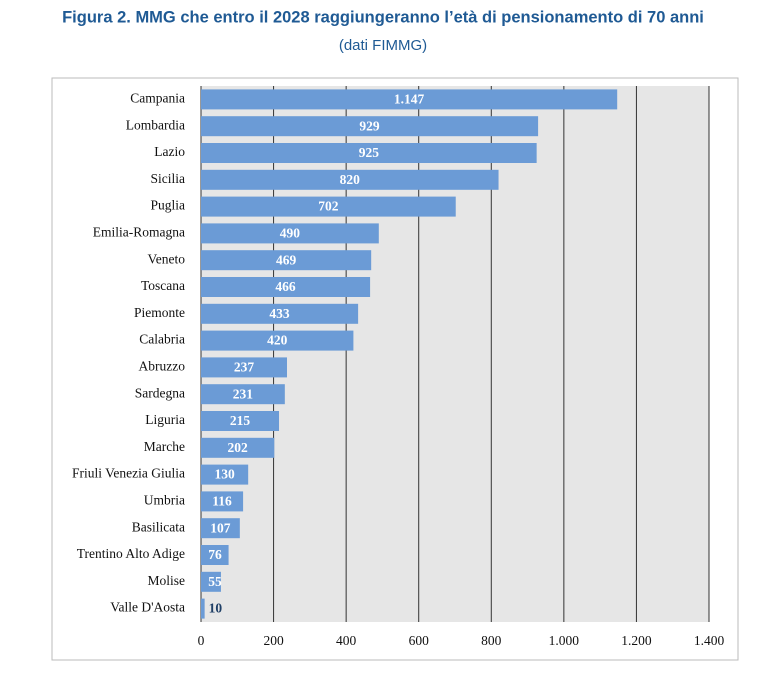  What do you see at coordinates (147, 607) in the screenshot?
I see `y-tick-label: Valle D'Aosta` at bounding box center [147, 607].